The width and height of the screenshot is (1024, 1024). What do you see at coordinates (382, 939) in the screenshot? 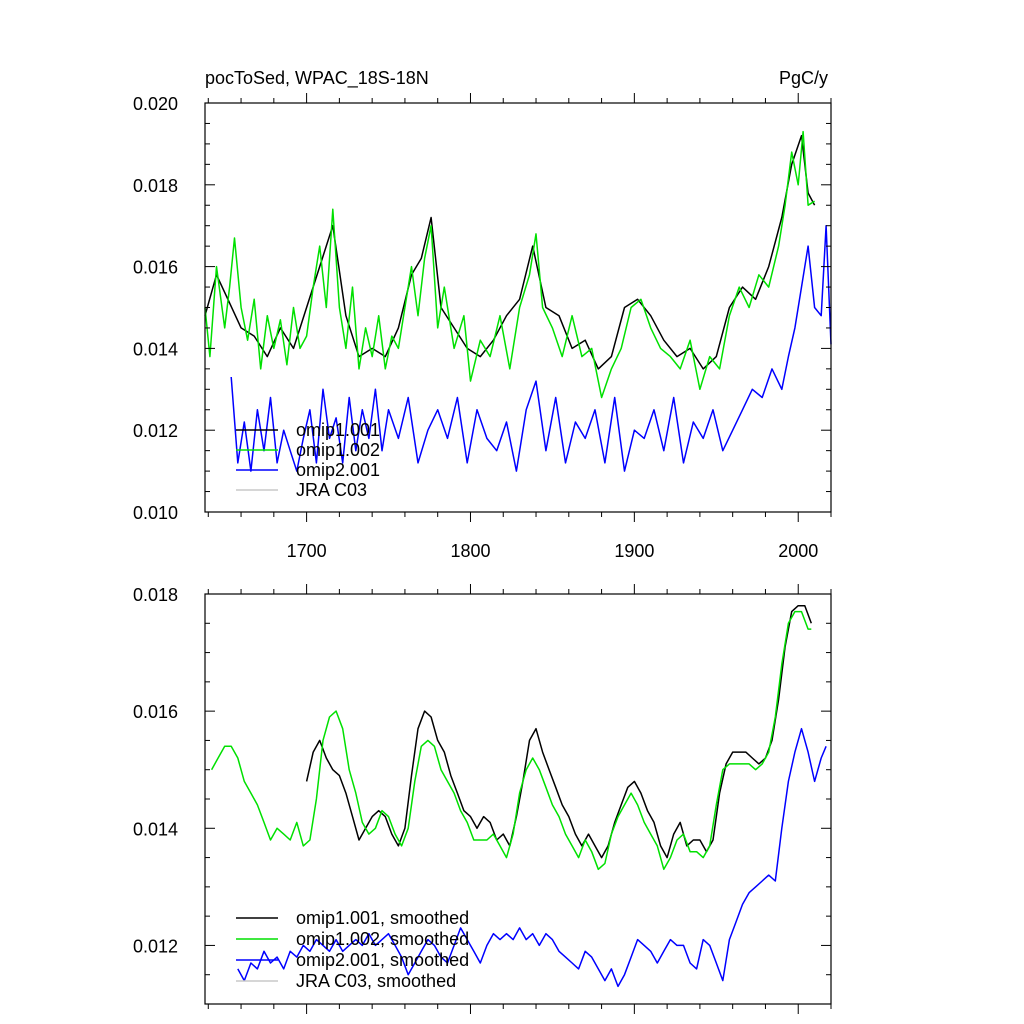
I see `legend-label-1: omip1.002, smoothed` at bounding box center [382, 939].